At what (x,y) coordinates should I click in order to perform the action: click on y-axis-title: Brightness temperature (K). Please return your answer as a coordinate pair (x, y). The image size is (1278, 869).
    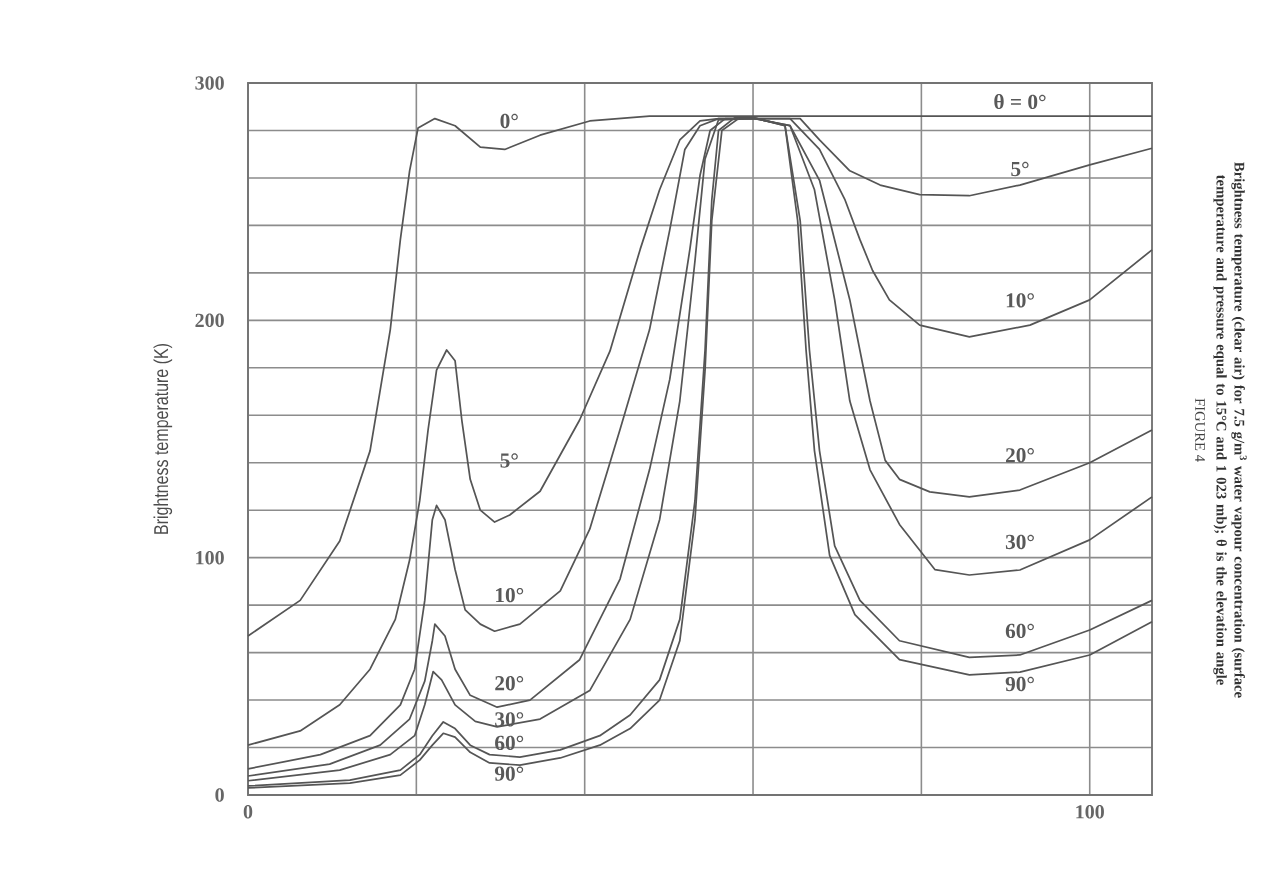
    Looking at the image, I should click on (163, 438).